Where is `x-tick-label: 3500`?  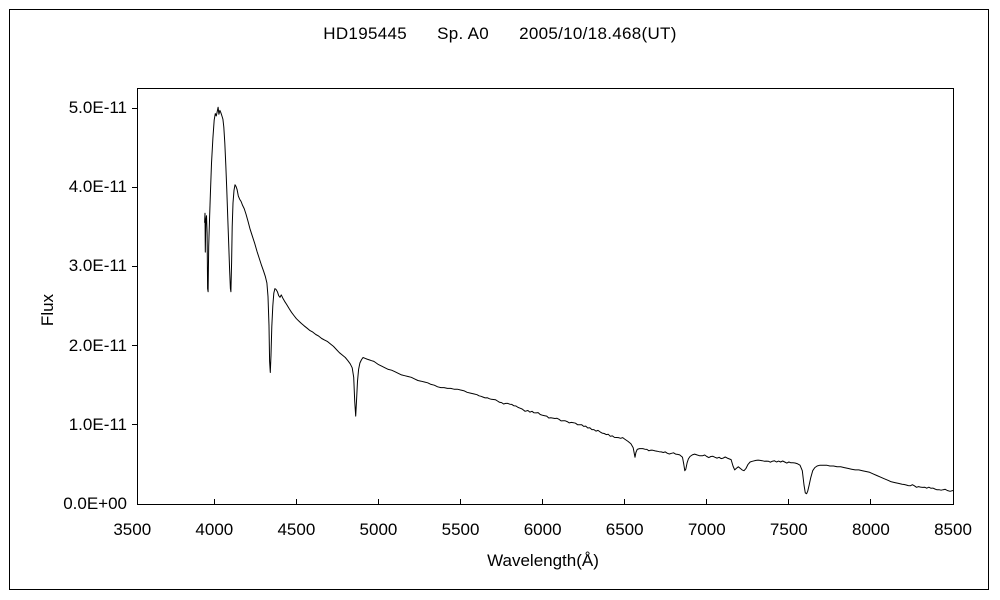 x-tick-label: 3500 is located at coordinates (132, 529).